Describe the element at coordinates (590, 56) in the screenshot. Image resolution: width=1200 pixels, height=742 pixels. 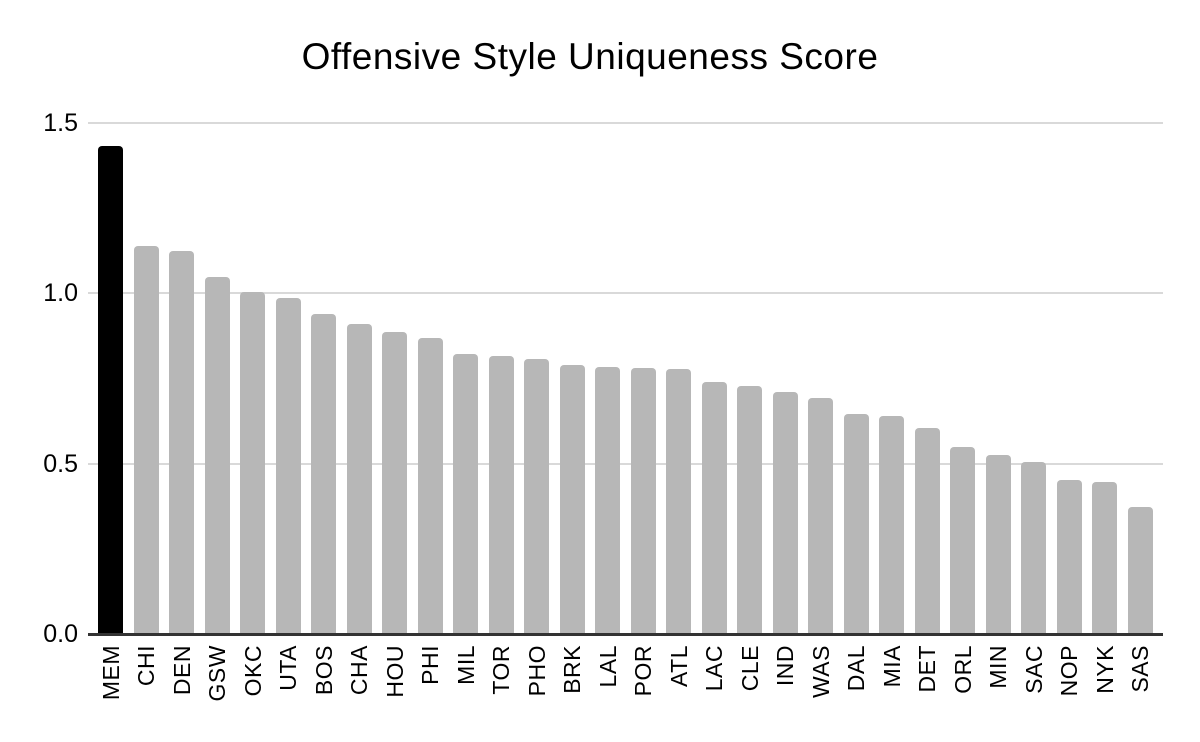
I see `chart-title: Offensive Style Uniqueness Score` at that location.